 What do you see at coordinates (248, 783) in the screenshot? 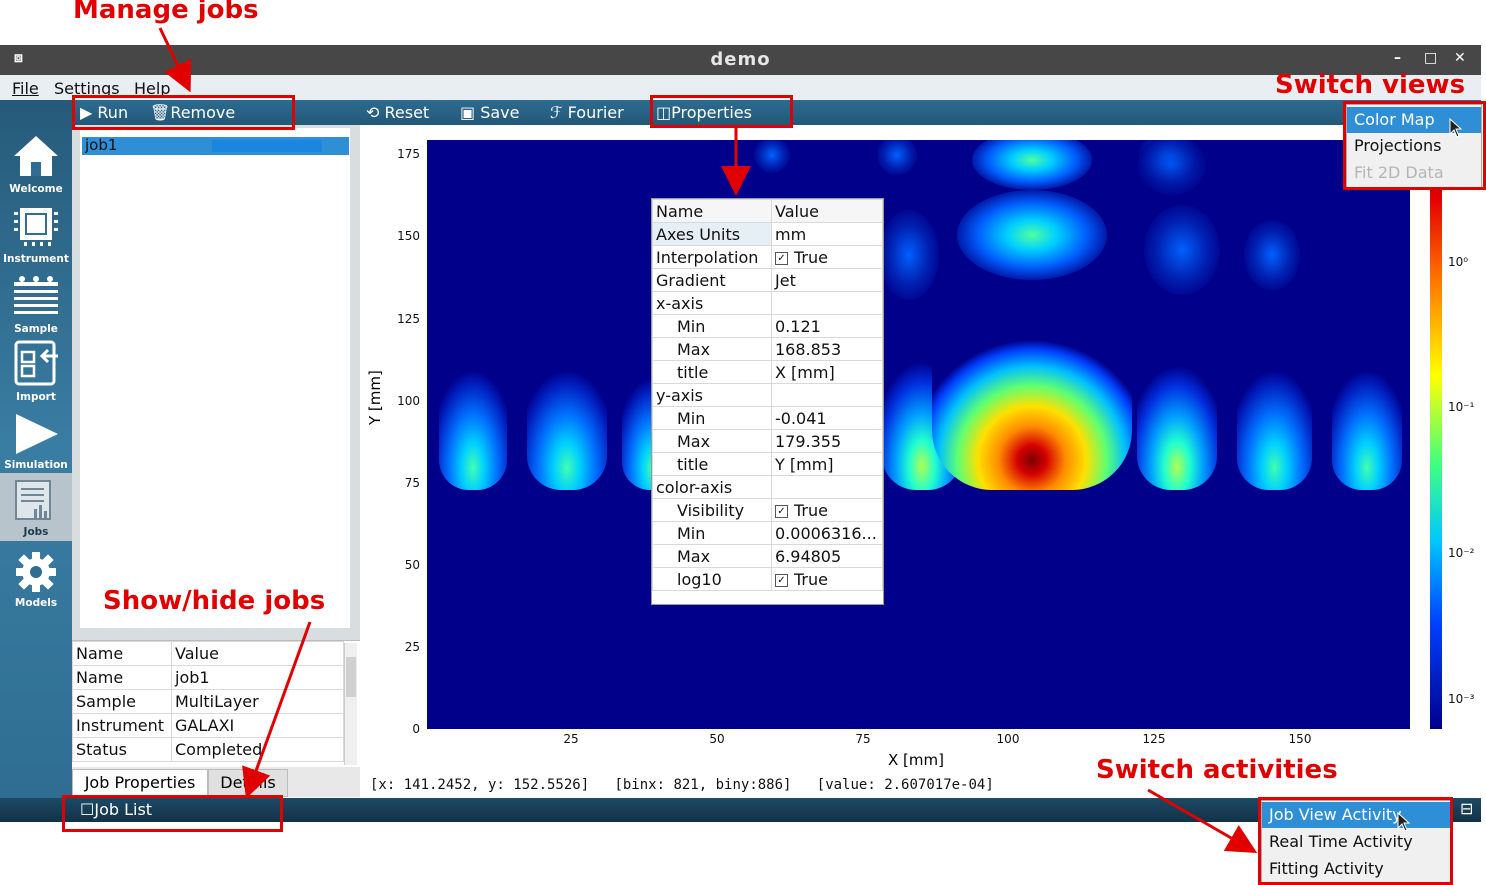
I see `tab-details: Details` at bounding box center [248, 783].